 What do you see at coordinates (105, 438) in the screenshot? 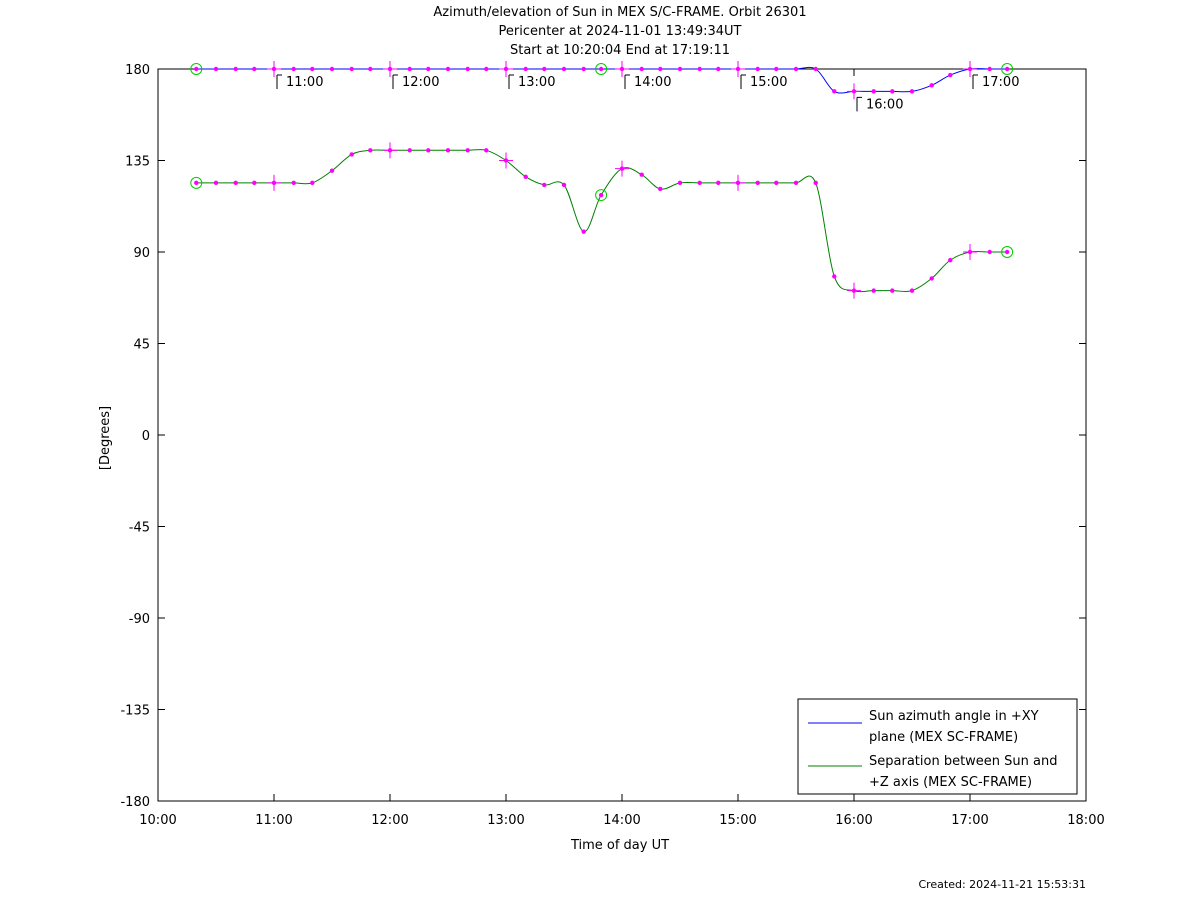
I see `y-axis-label: [Degrees]` at bounding box center [105, 438].